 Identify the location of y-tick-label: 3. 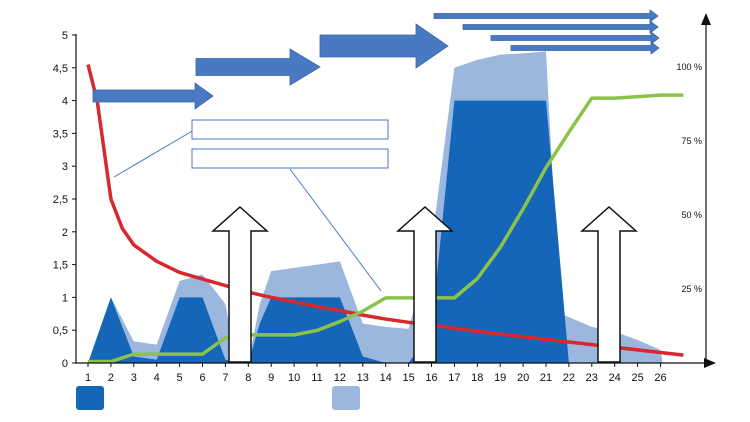
(65, 167).